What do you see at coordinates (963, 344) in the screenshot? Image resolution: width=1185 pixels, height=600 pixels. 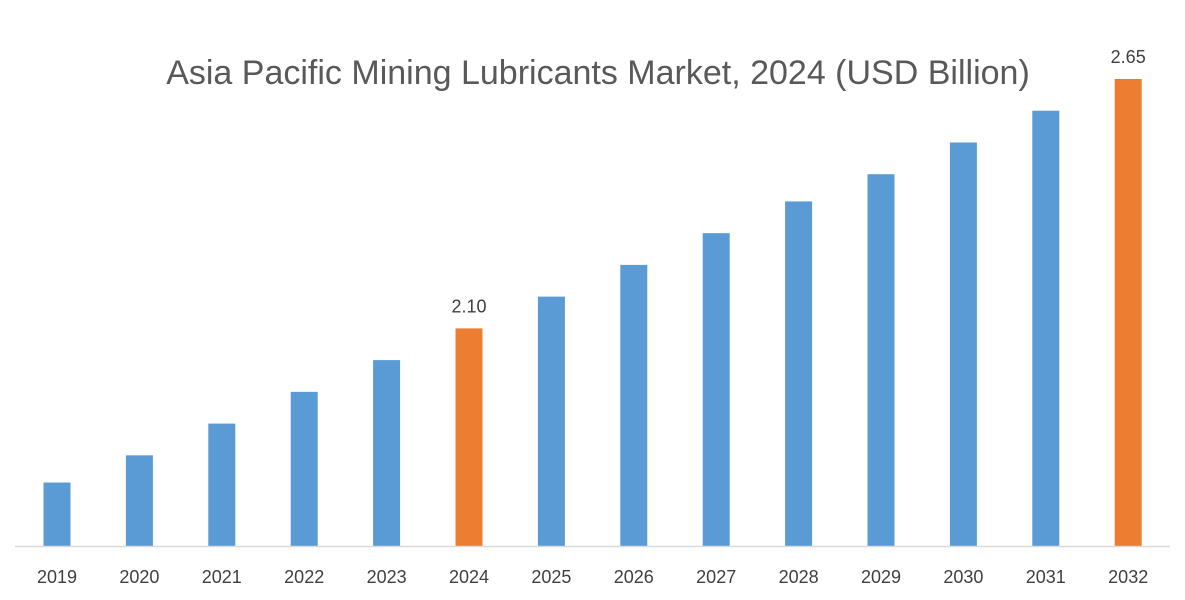 I see `bar-2030` at bounding box center [963, 344].